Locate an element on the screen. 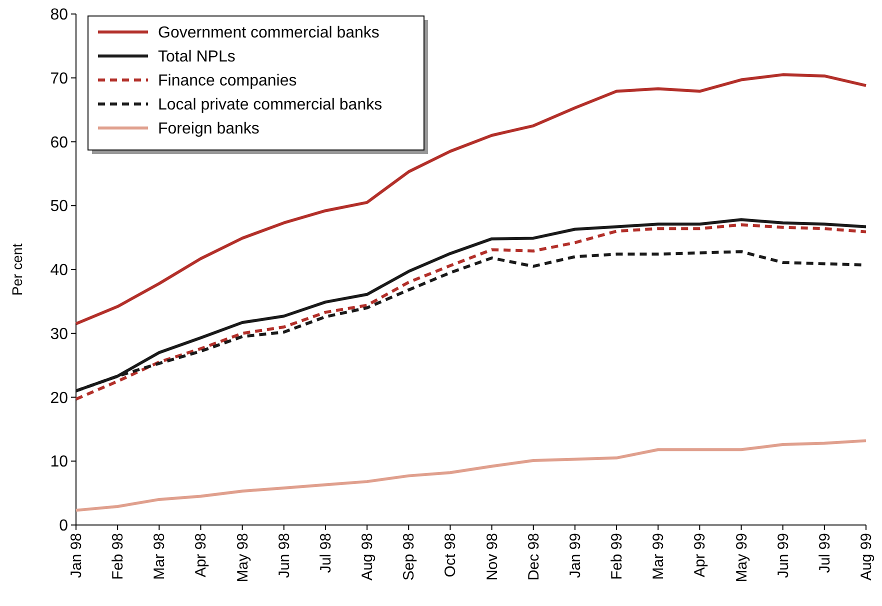 This screenshot has width=882, height=606. x-tick-label: Mar 98 is located at coordinates (159, 556).